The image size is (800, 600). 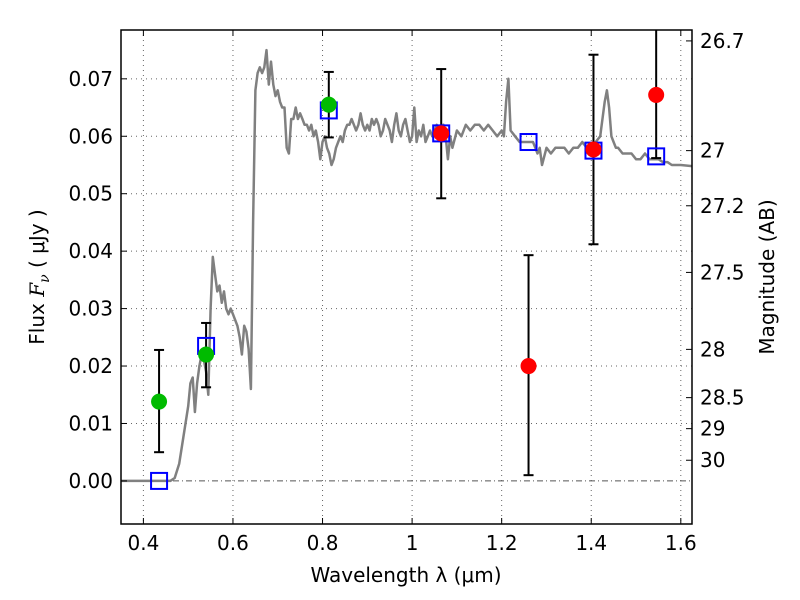 I want to click on y-tick-label: 0.01, so click(x=90, y=423).